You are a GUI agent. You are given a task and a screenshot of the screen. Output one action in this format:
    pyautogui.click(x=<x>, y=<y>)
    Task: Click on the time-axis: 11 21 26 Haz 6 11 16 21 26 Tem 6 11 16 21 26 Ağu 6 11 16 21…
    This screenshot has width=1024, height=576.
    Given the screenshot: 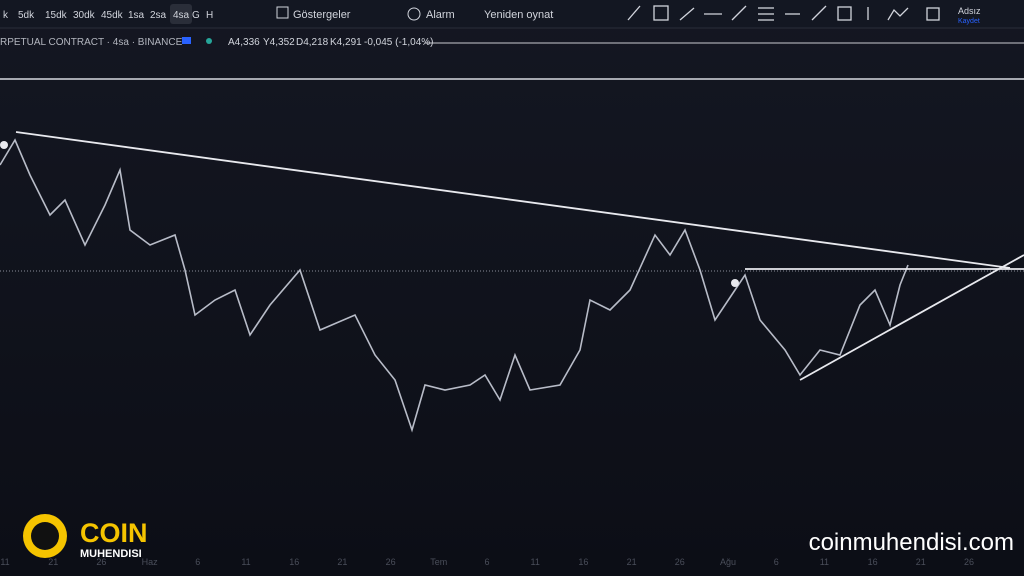 What is the action you would take?
    pyautogui.click(x=487, y=562)
    